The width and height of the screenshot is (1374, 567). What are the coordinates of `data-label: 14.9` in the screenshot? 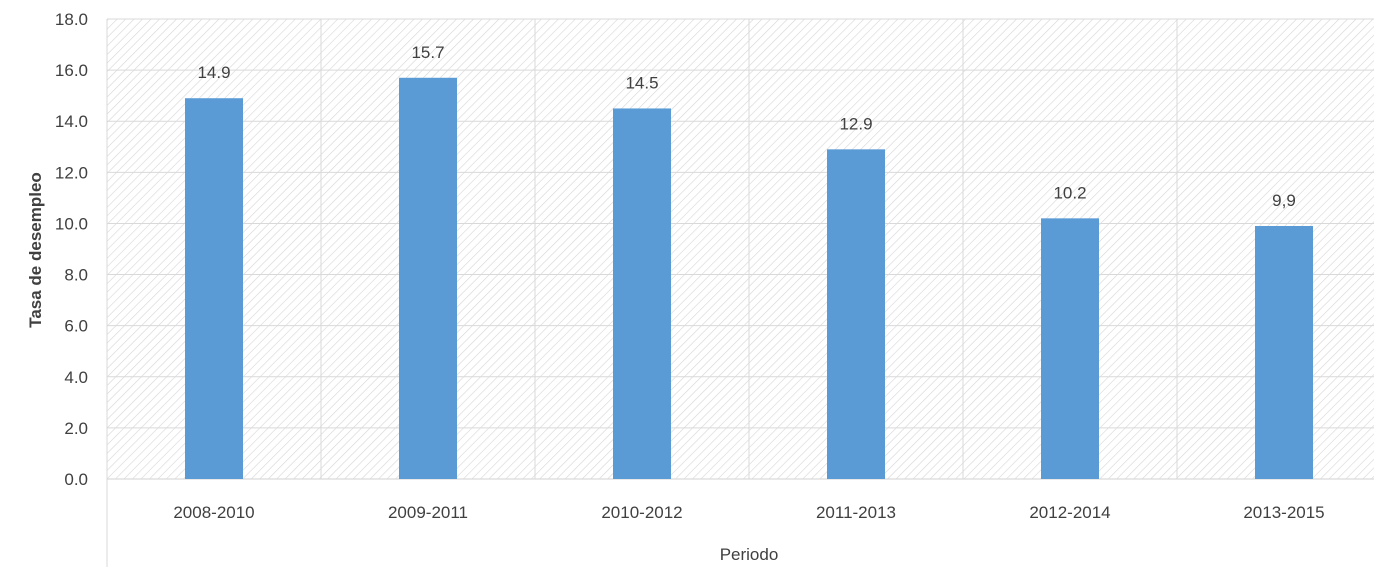 It's located at (213, 72).